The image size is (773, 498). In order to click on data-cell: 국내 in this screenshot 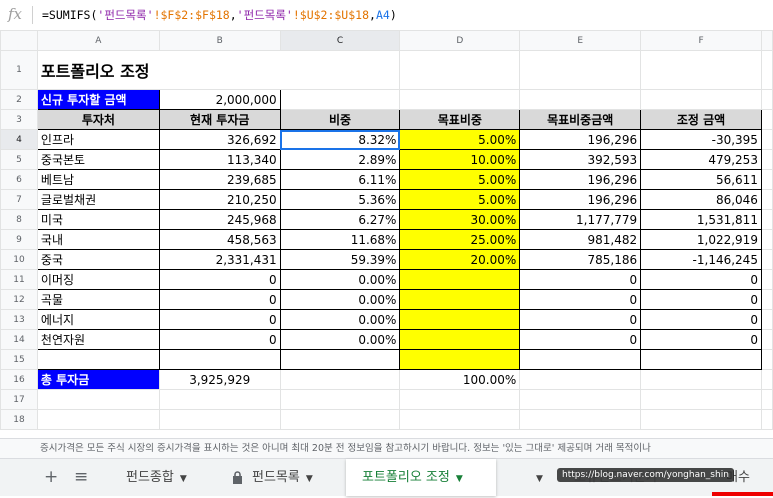, I will do `click(98, 239)`.